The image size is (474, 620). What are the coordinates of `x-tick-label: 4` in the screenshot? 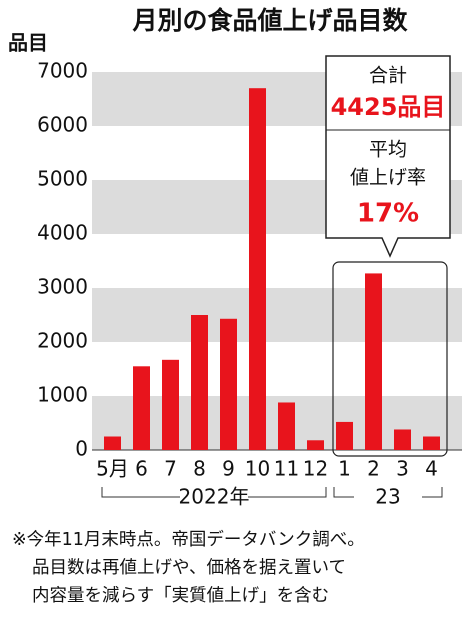 It's located at (431, 469).